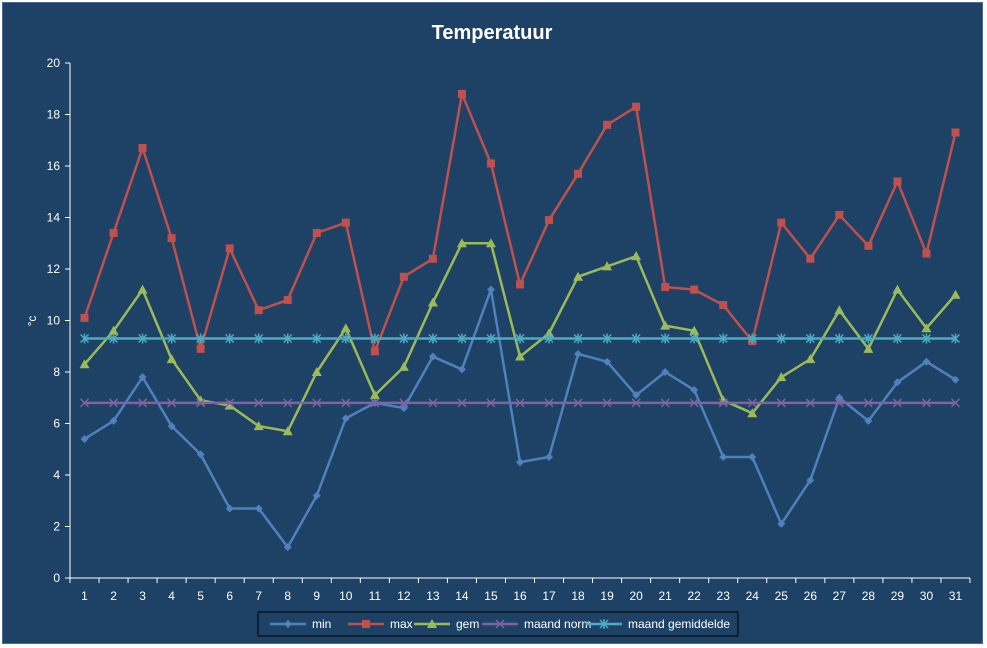 The width and height of the screenshot is (987, 648). I want to click on y-tick-label: 18, so click(54, 115).